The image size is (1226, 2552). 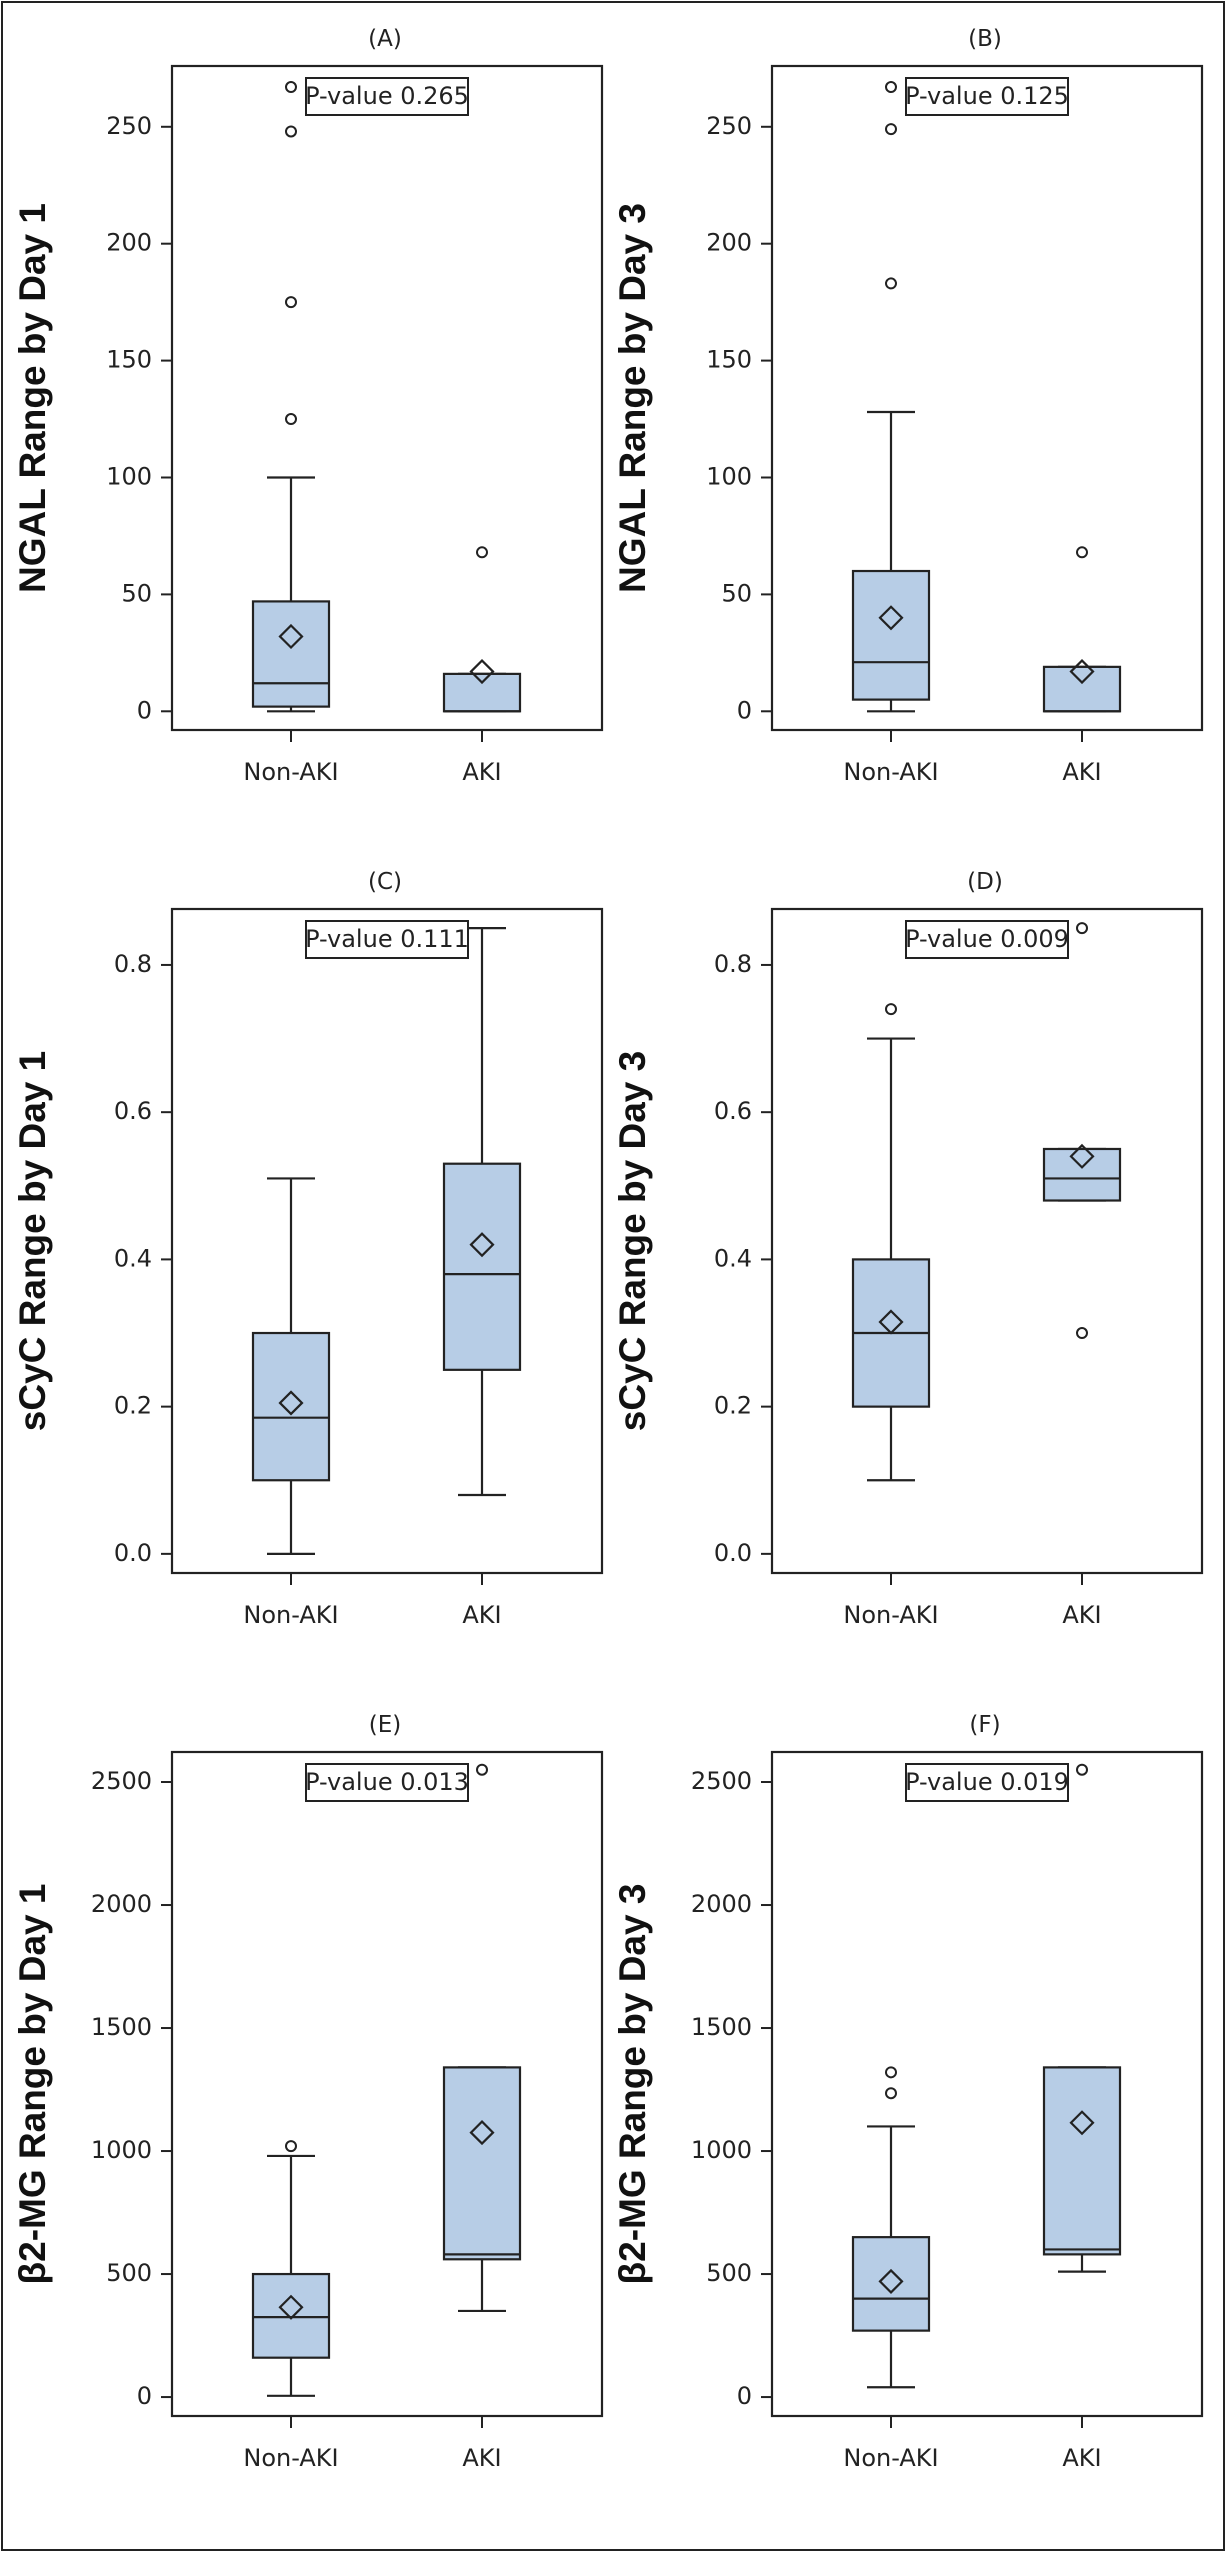 I want to click on y-tick-label: 1500, so click(x=121, y=2027).